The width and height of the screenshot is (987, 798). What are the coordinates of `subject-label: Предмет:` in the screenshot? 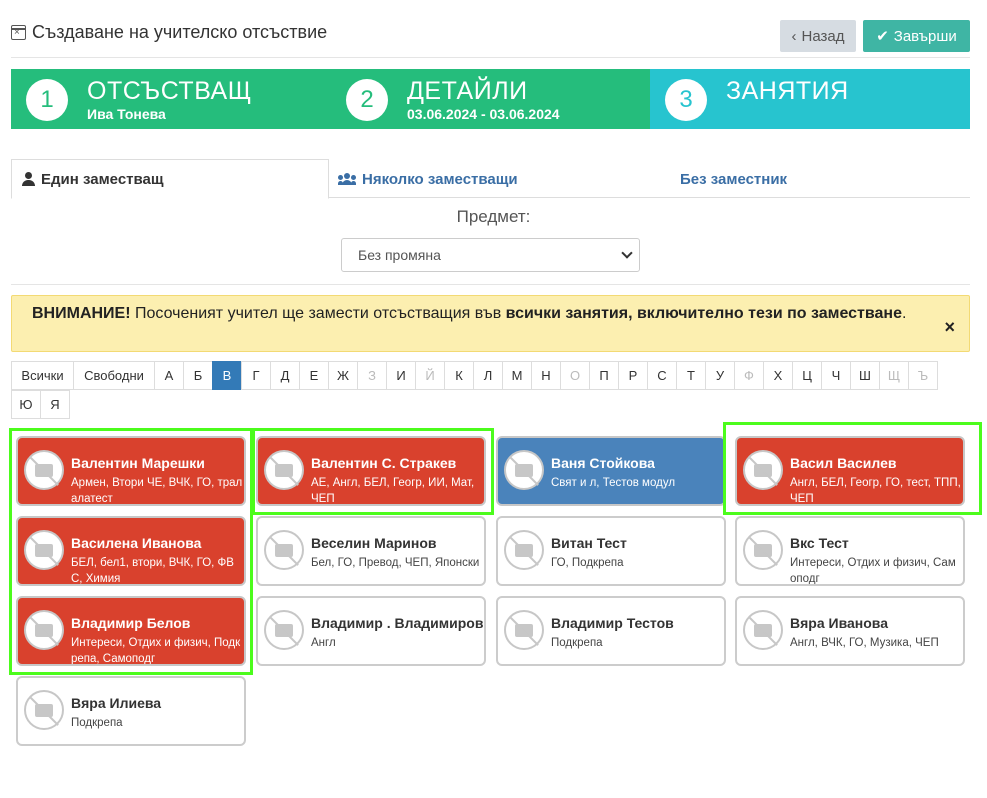 It's located at (493, 216).